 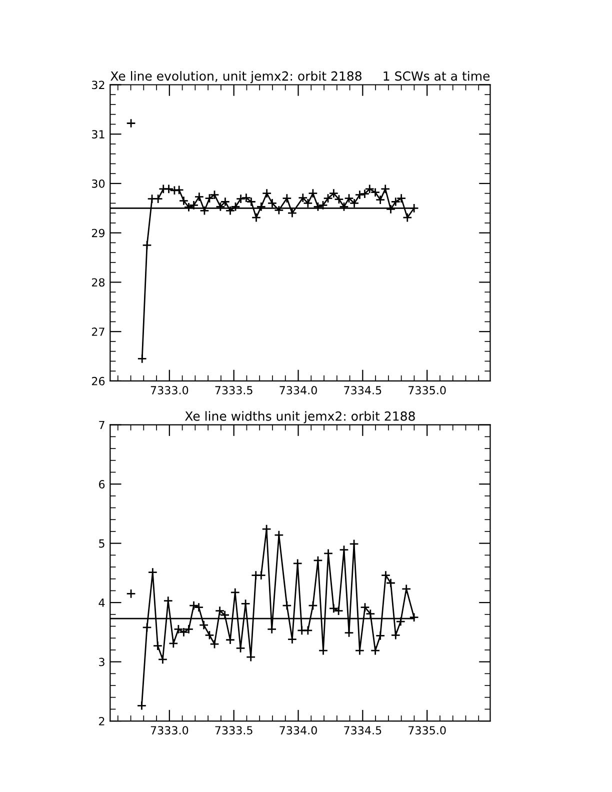 I want to click on y-tick-label: 2, so click(x=101, y=721).